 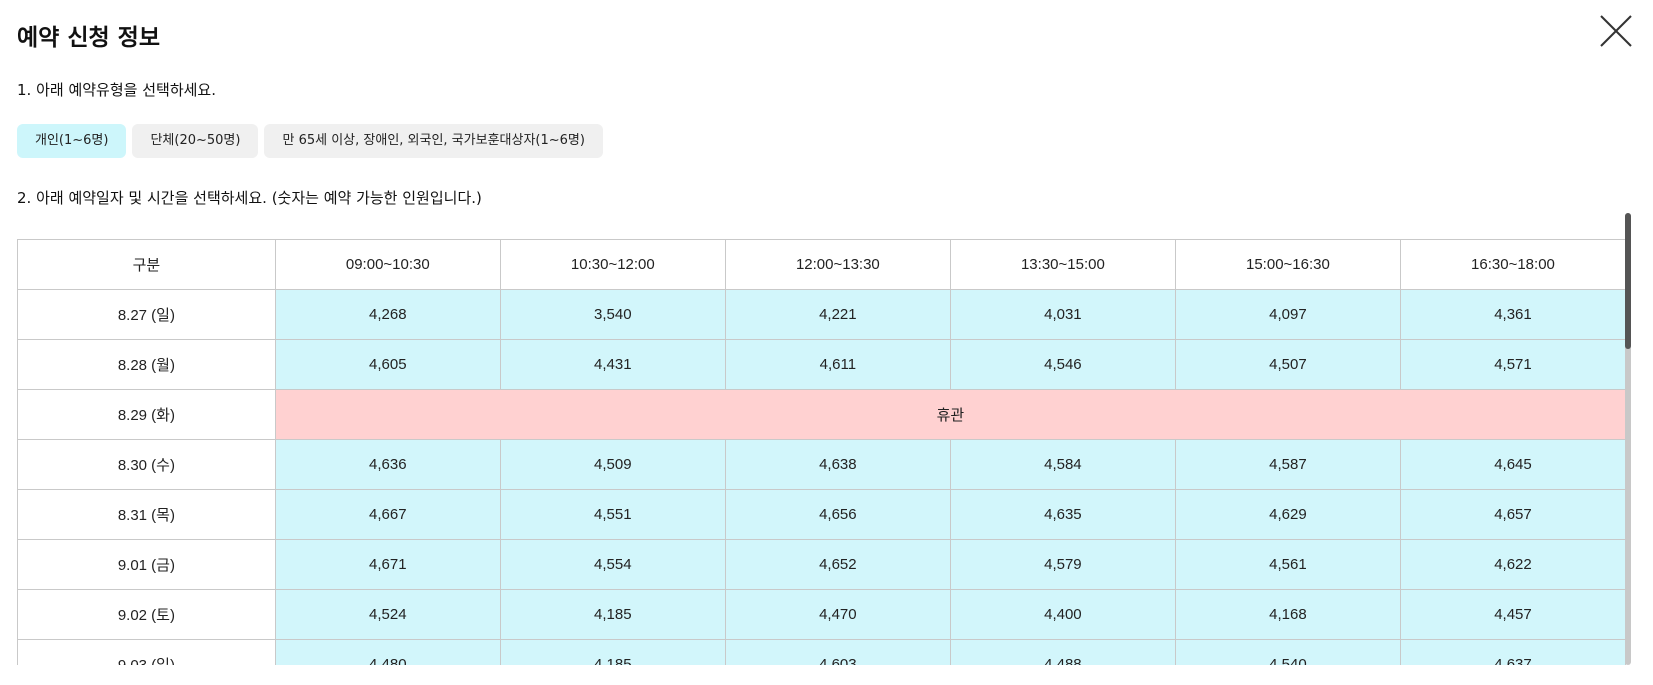 I want to click on slot-cell: 4,540, so click(x=1287, y=652).